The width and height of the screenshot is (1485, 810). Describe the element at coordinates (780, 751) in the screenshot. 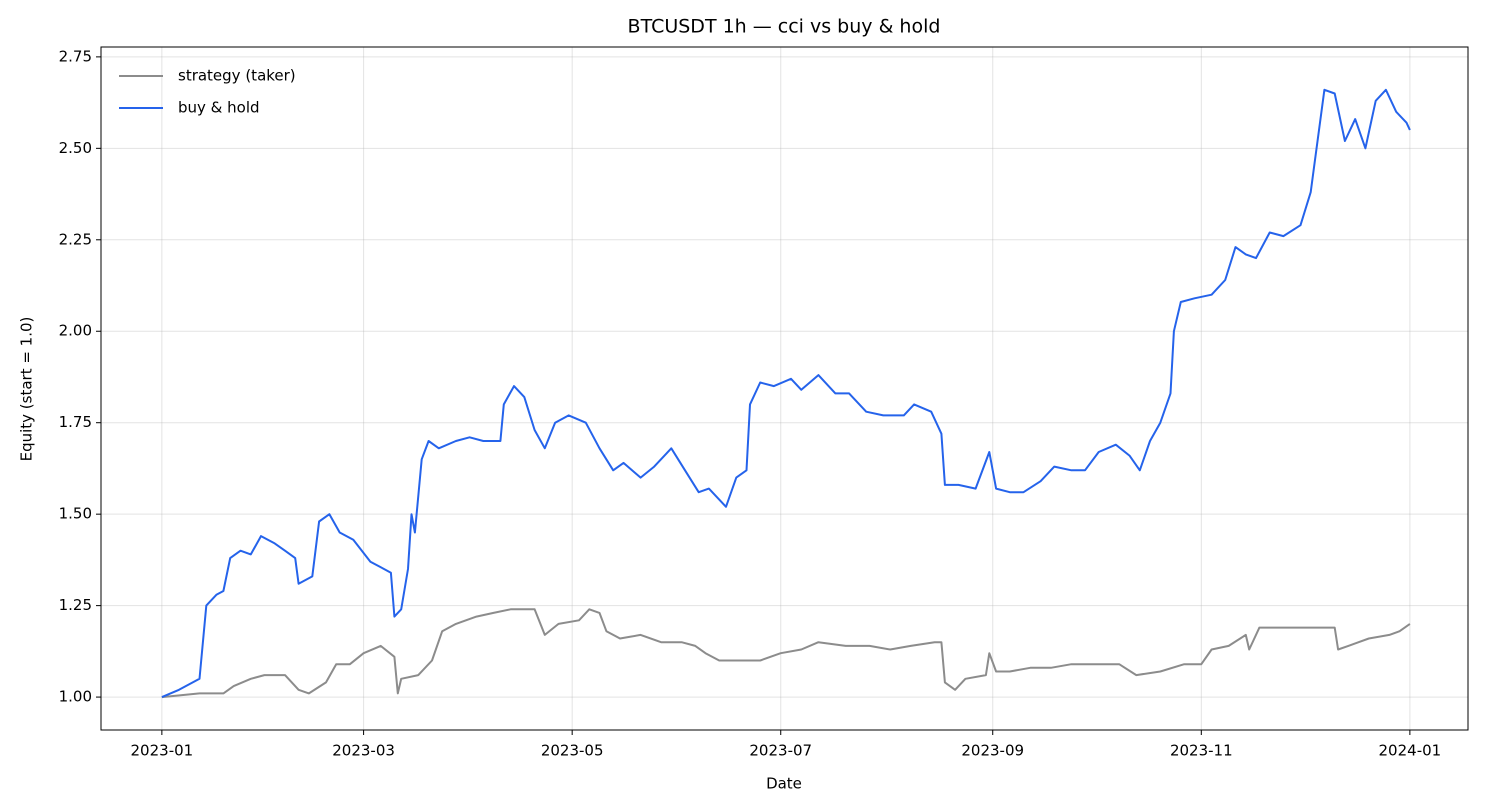

I see `x-tick-label: 2023-07` at that location.